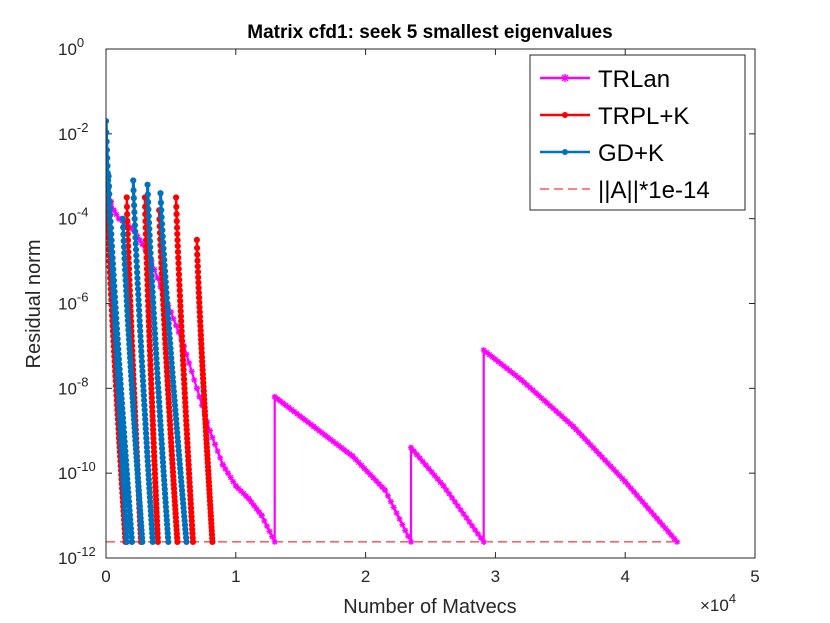 The image size is (830, 623). I want to click on y-tick-label: 10⁻⁸, so click(73, 386).